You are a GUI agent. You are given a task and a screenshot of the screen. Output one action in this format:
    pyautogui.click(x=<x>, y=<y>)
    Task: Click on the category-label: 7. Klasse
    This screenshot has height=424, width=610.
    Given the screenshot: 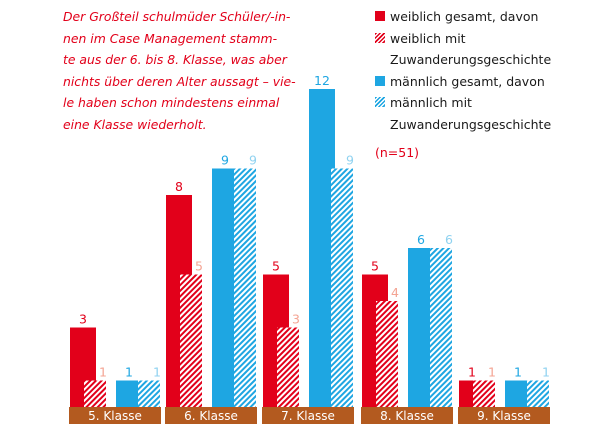 What is the action you would take?
    pyautogui.click(x=308, y=416)
    